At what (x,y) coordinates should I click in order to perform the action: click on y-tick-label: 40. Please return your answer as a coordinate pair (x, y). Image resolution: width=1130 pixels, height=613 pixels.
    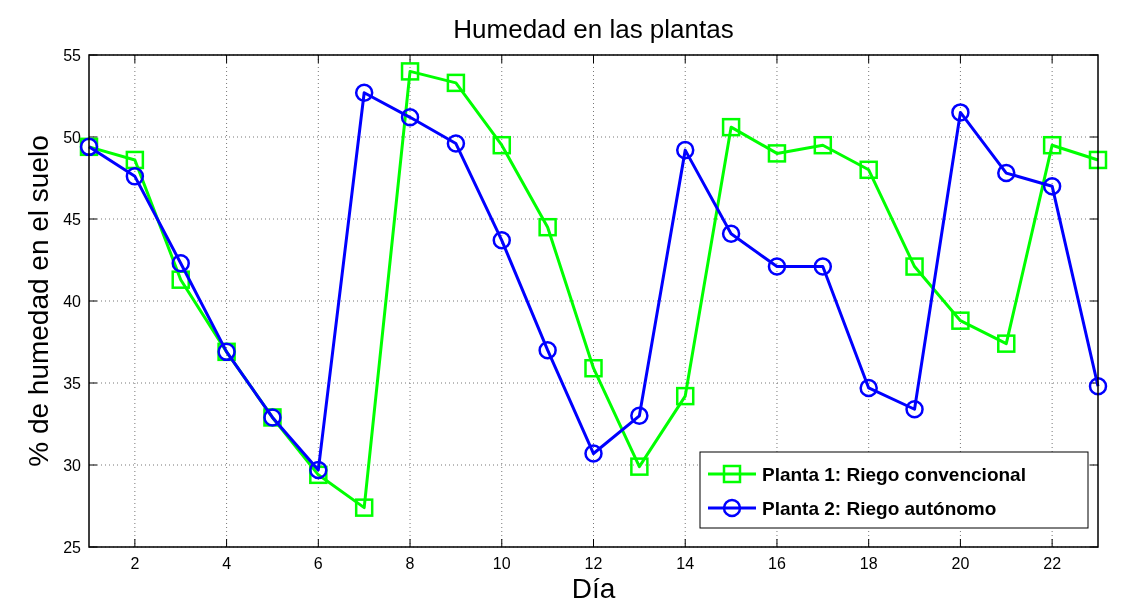
    Looking at the image, I should click on (72, 301).